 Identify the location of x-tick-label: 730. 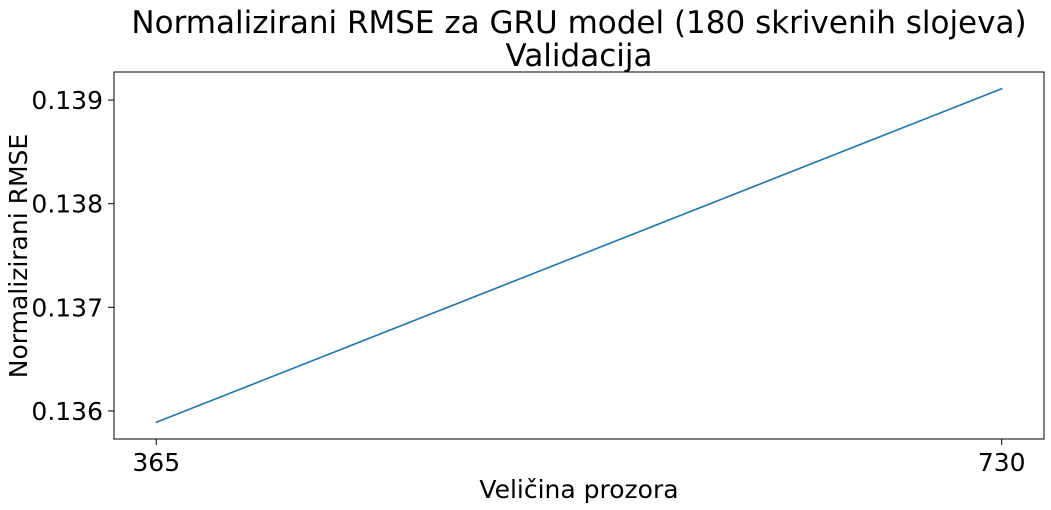
(1002, 462).